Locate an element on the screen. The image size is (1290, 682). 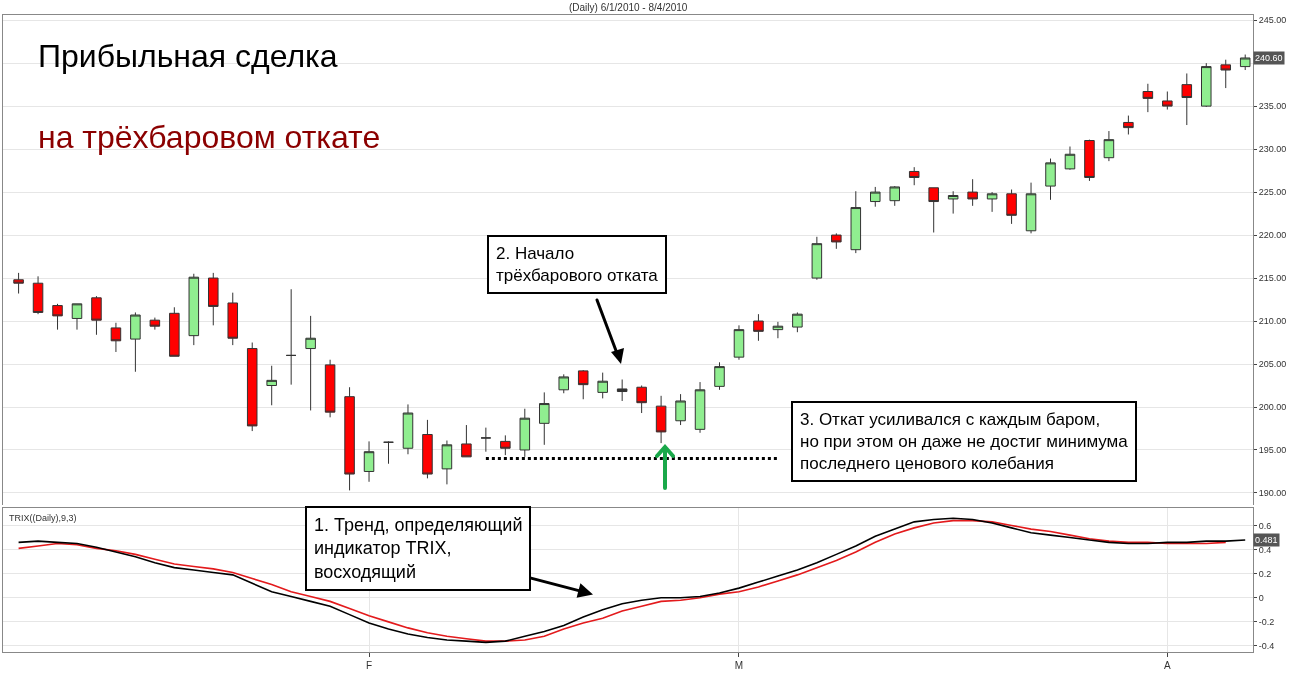
y-tick-label: 245.00 is located at coordinates (1272, 20).